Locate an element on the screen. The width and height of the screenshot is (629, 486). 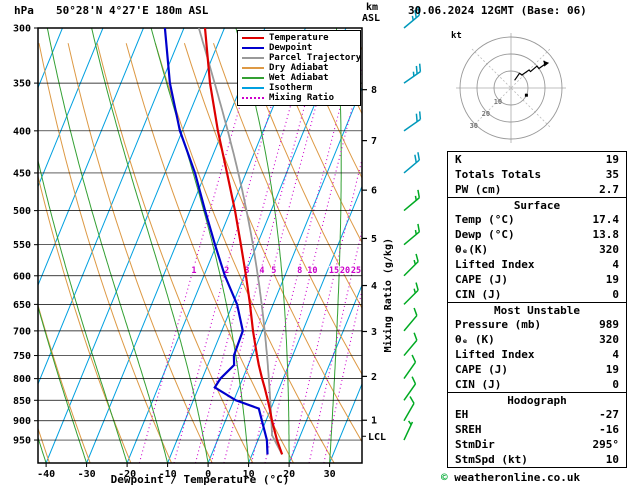
x-tick-label: 20 is located at coordinates (289, 474).